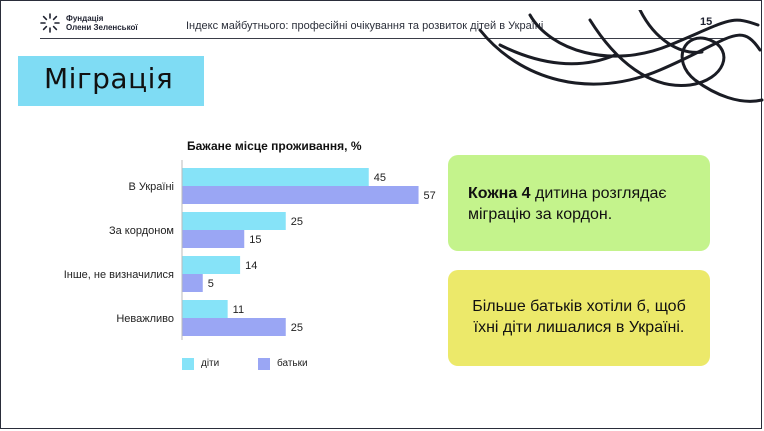  What do you see at coordinates (109, 78) in the screenshot?
I see `section-title: Міграція` at bounding box center [109, 78].